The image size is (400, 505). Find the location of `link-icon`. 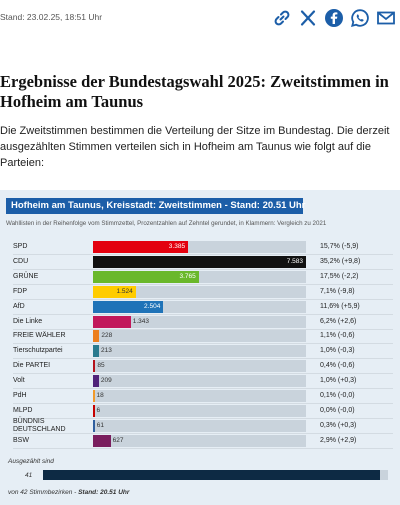

link-icon is located at coordinates (282, 18).